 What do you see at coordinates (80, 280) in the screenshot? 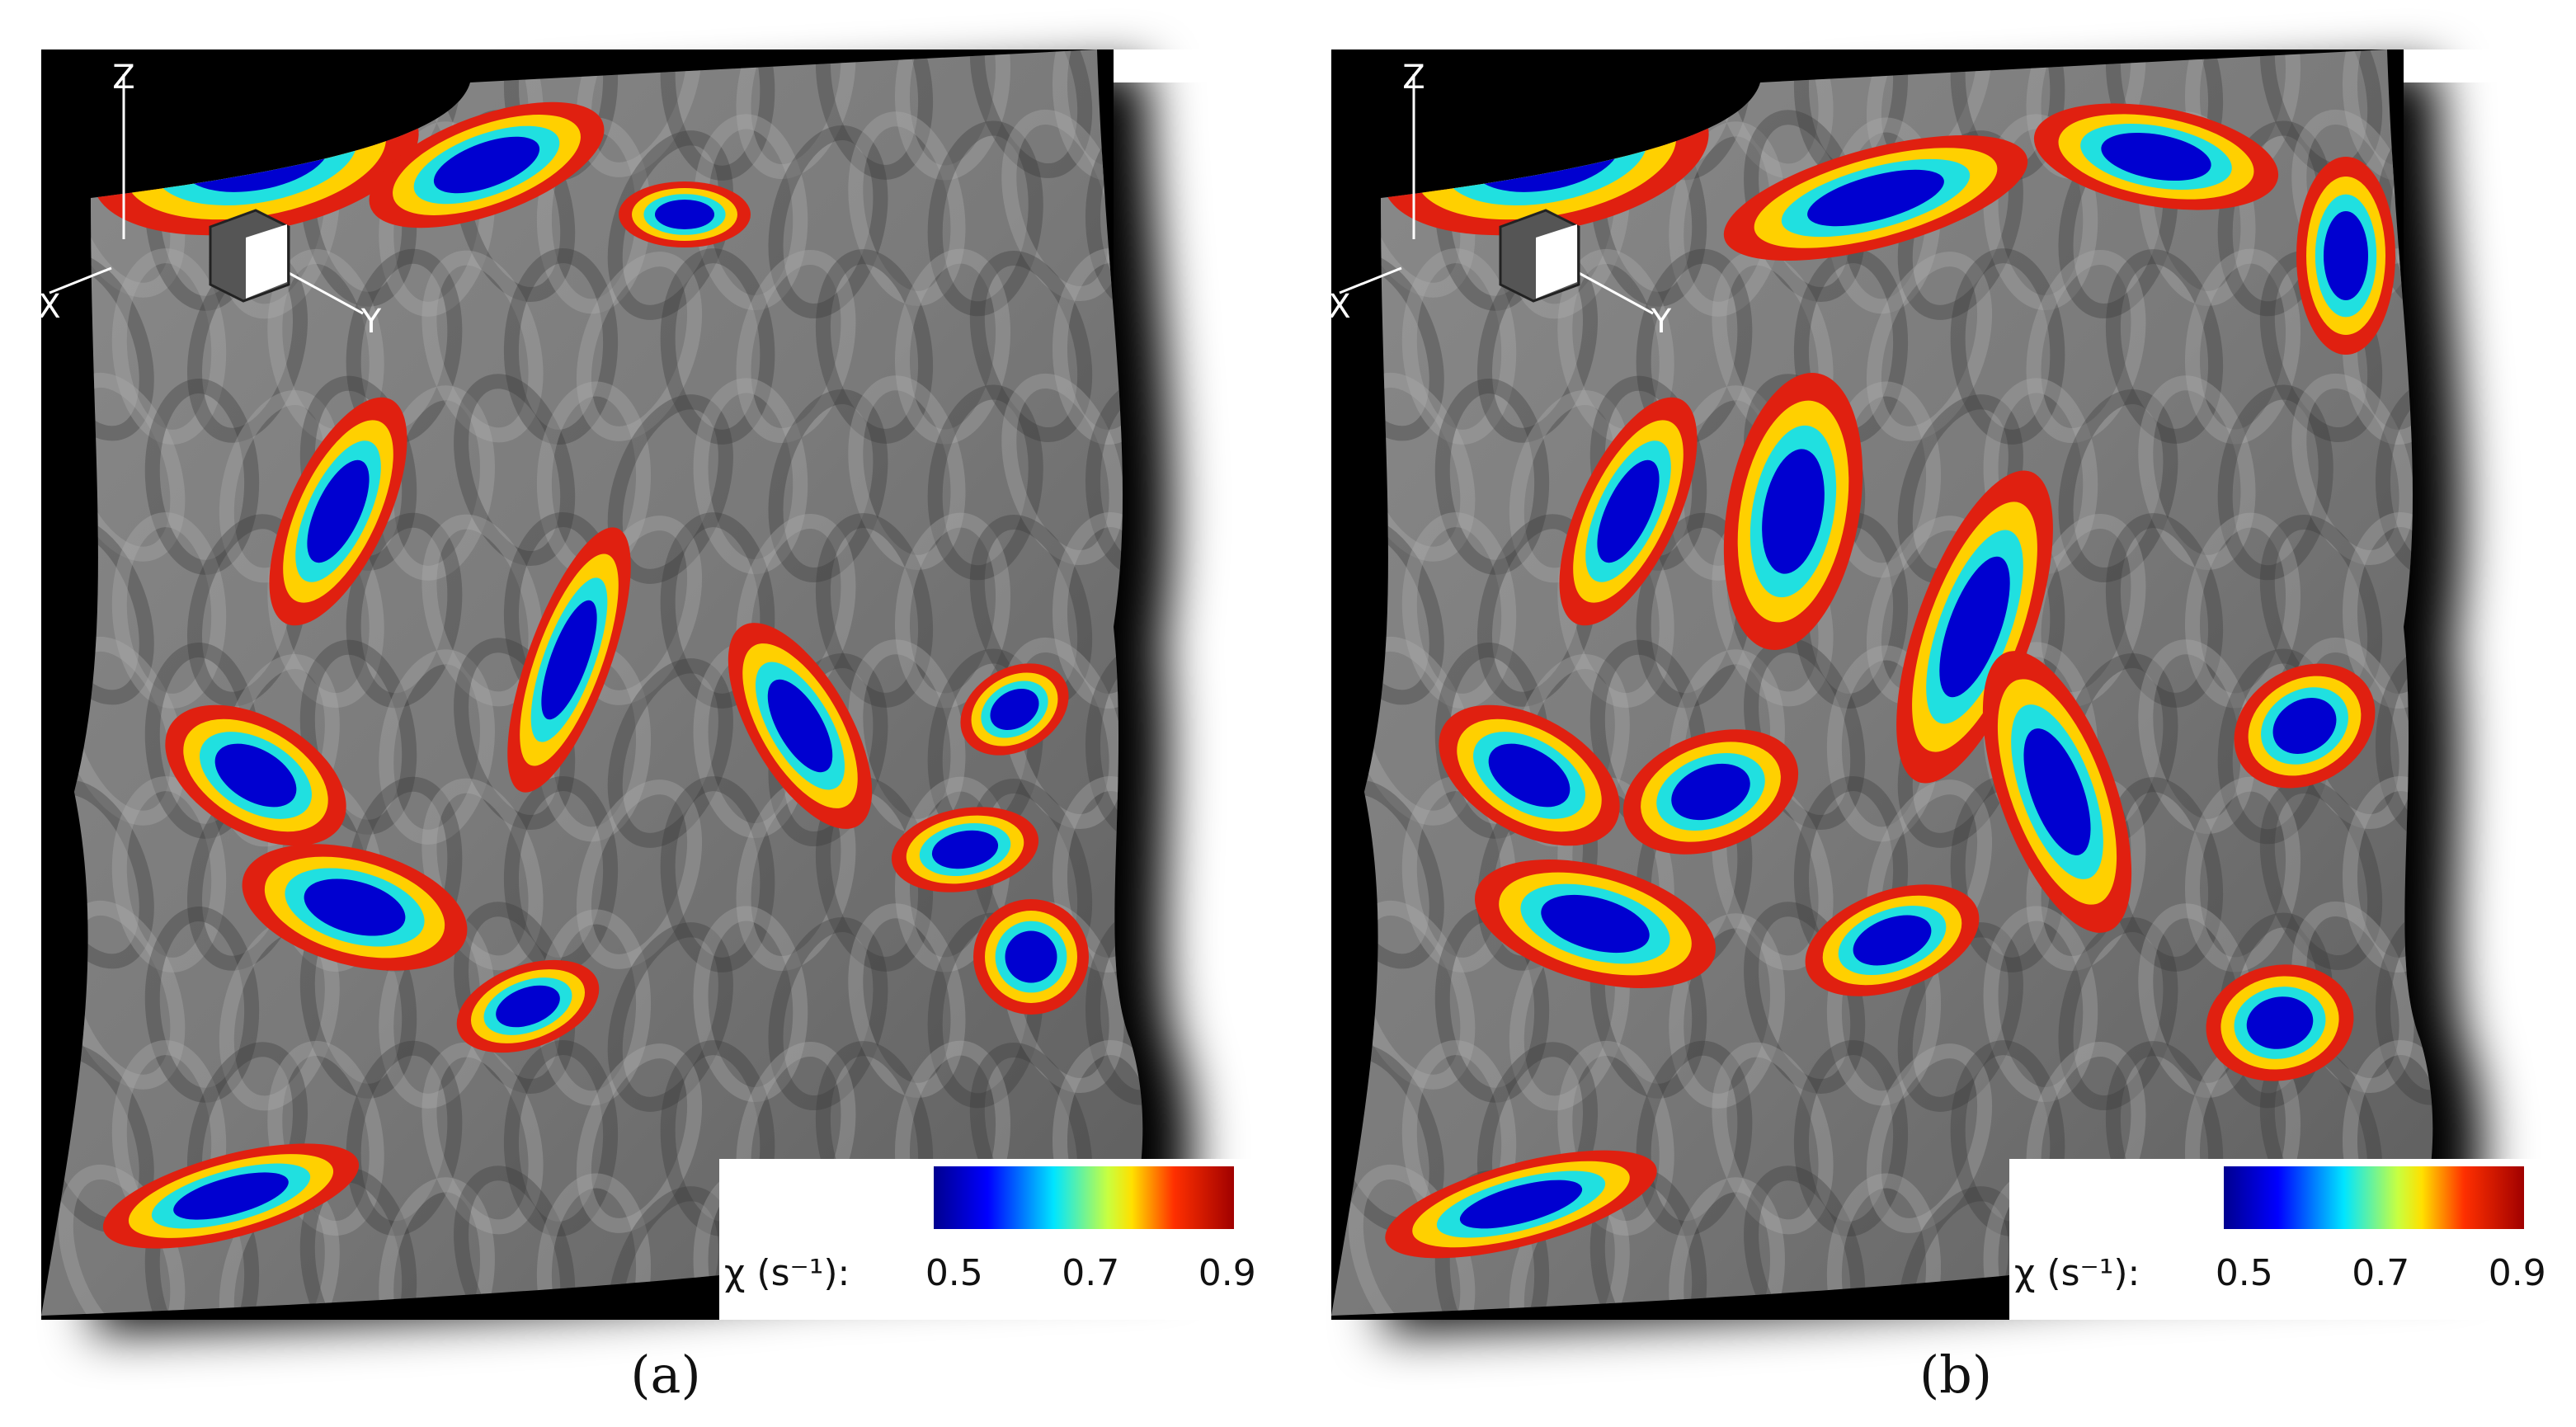
I see `axis-line` at bounding box center [80, 280].